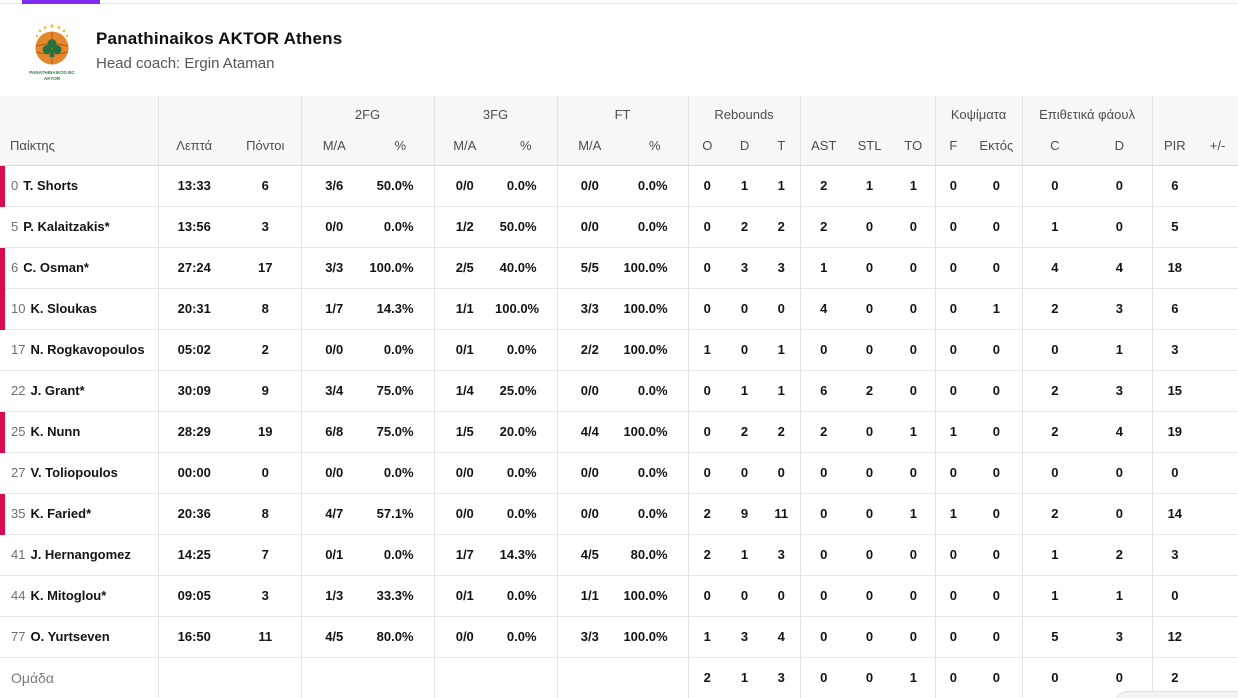  What do you see at coordinates (18, 513) in the screenshot?
I see `jersey-number: 35` at bounding box center [18, 513].